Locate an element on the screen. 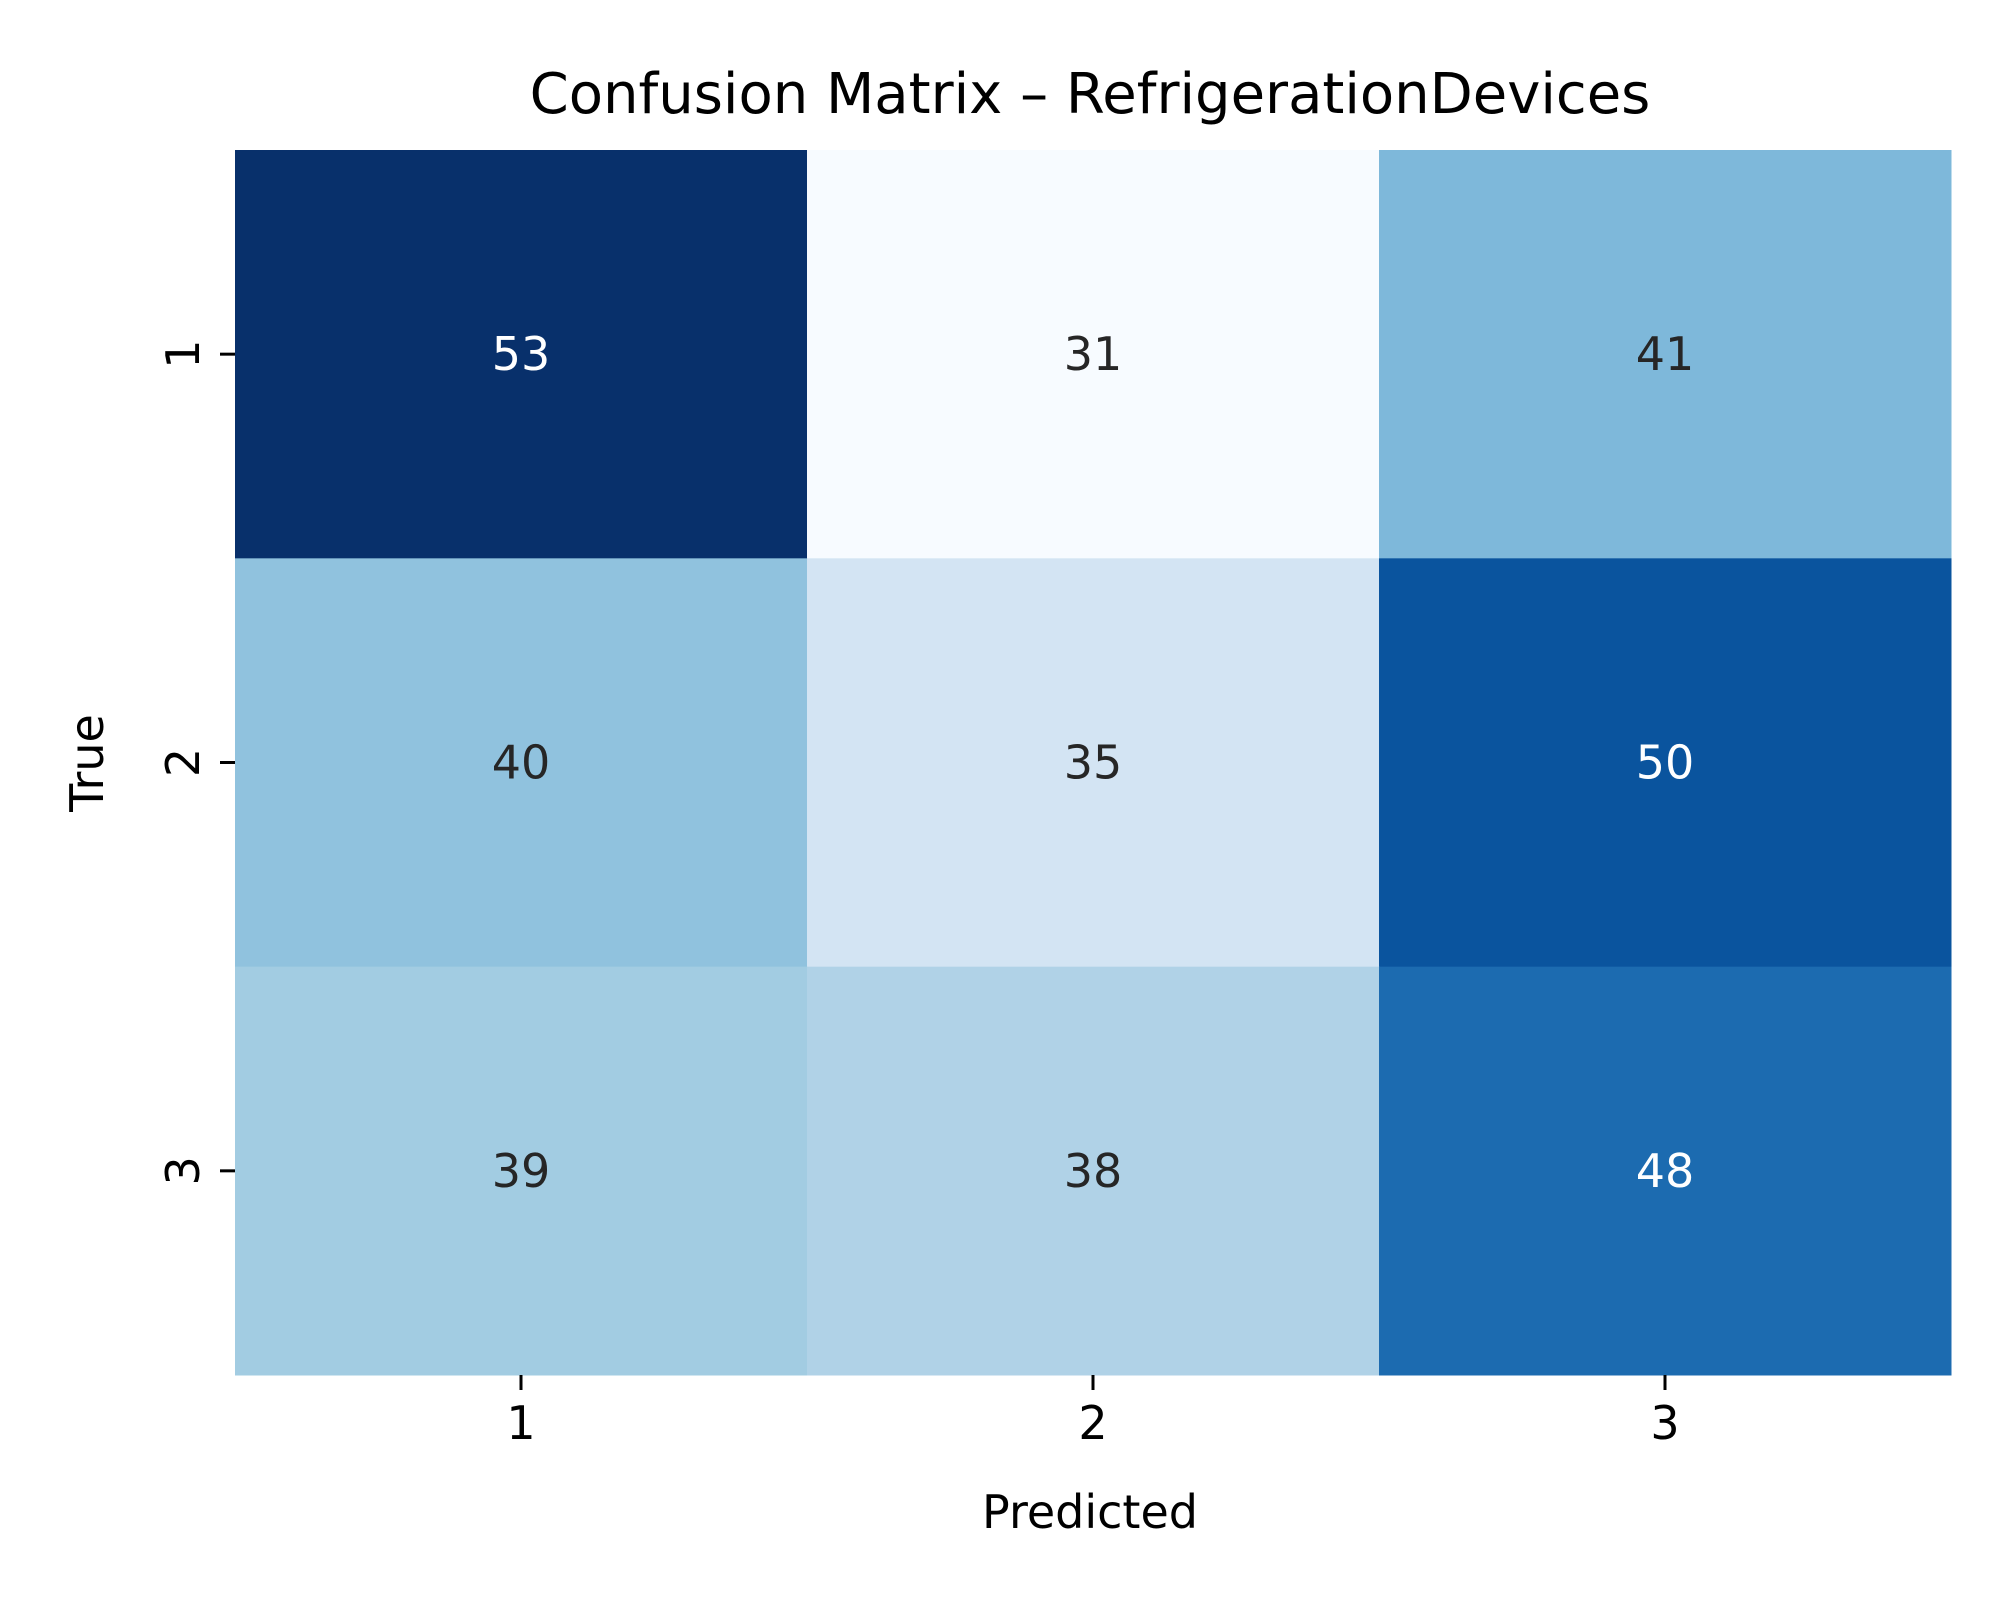  heatmap-cell-r3-c1 is located at coordinates (521, 1171).